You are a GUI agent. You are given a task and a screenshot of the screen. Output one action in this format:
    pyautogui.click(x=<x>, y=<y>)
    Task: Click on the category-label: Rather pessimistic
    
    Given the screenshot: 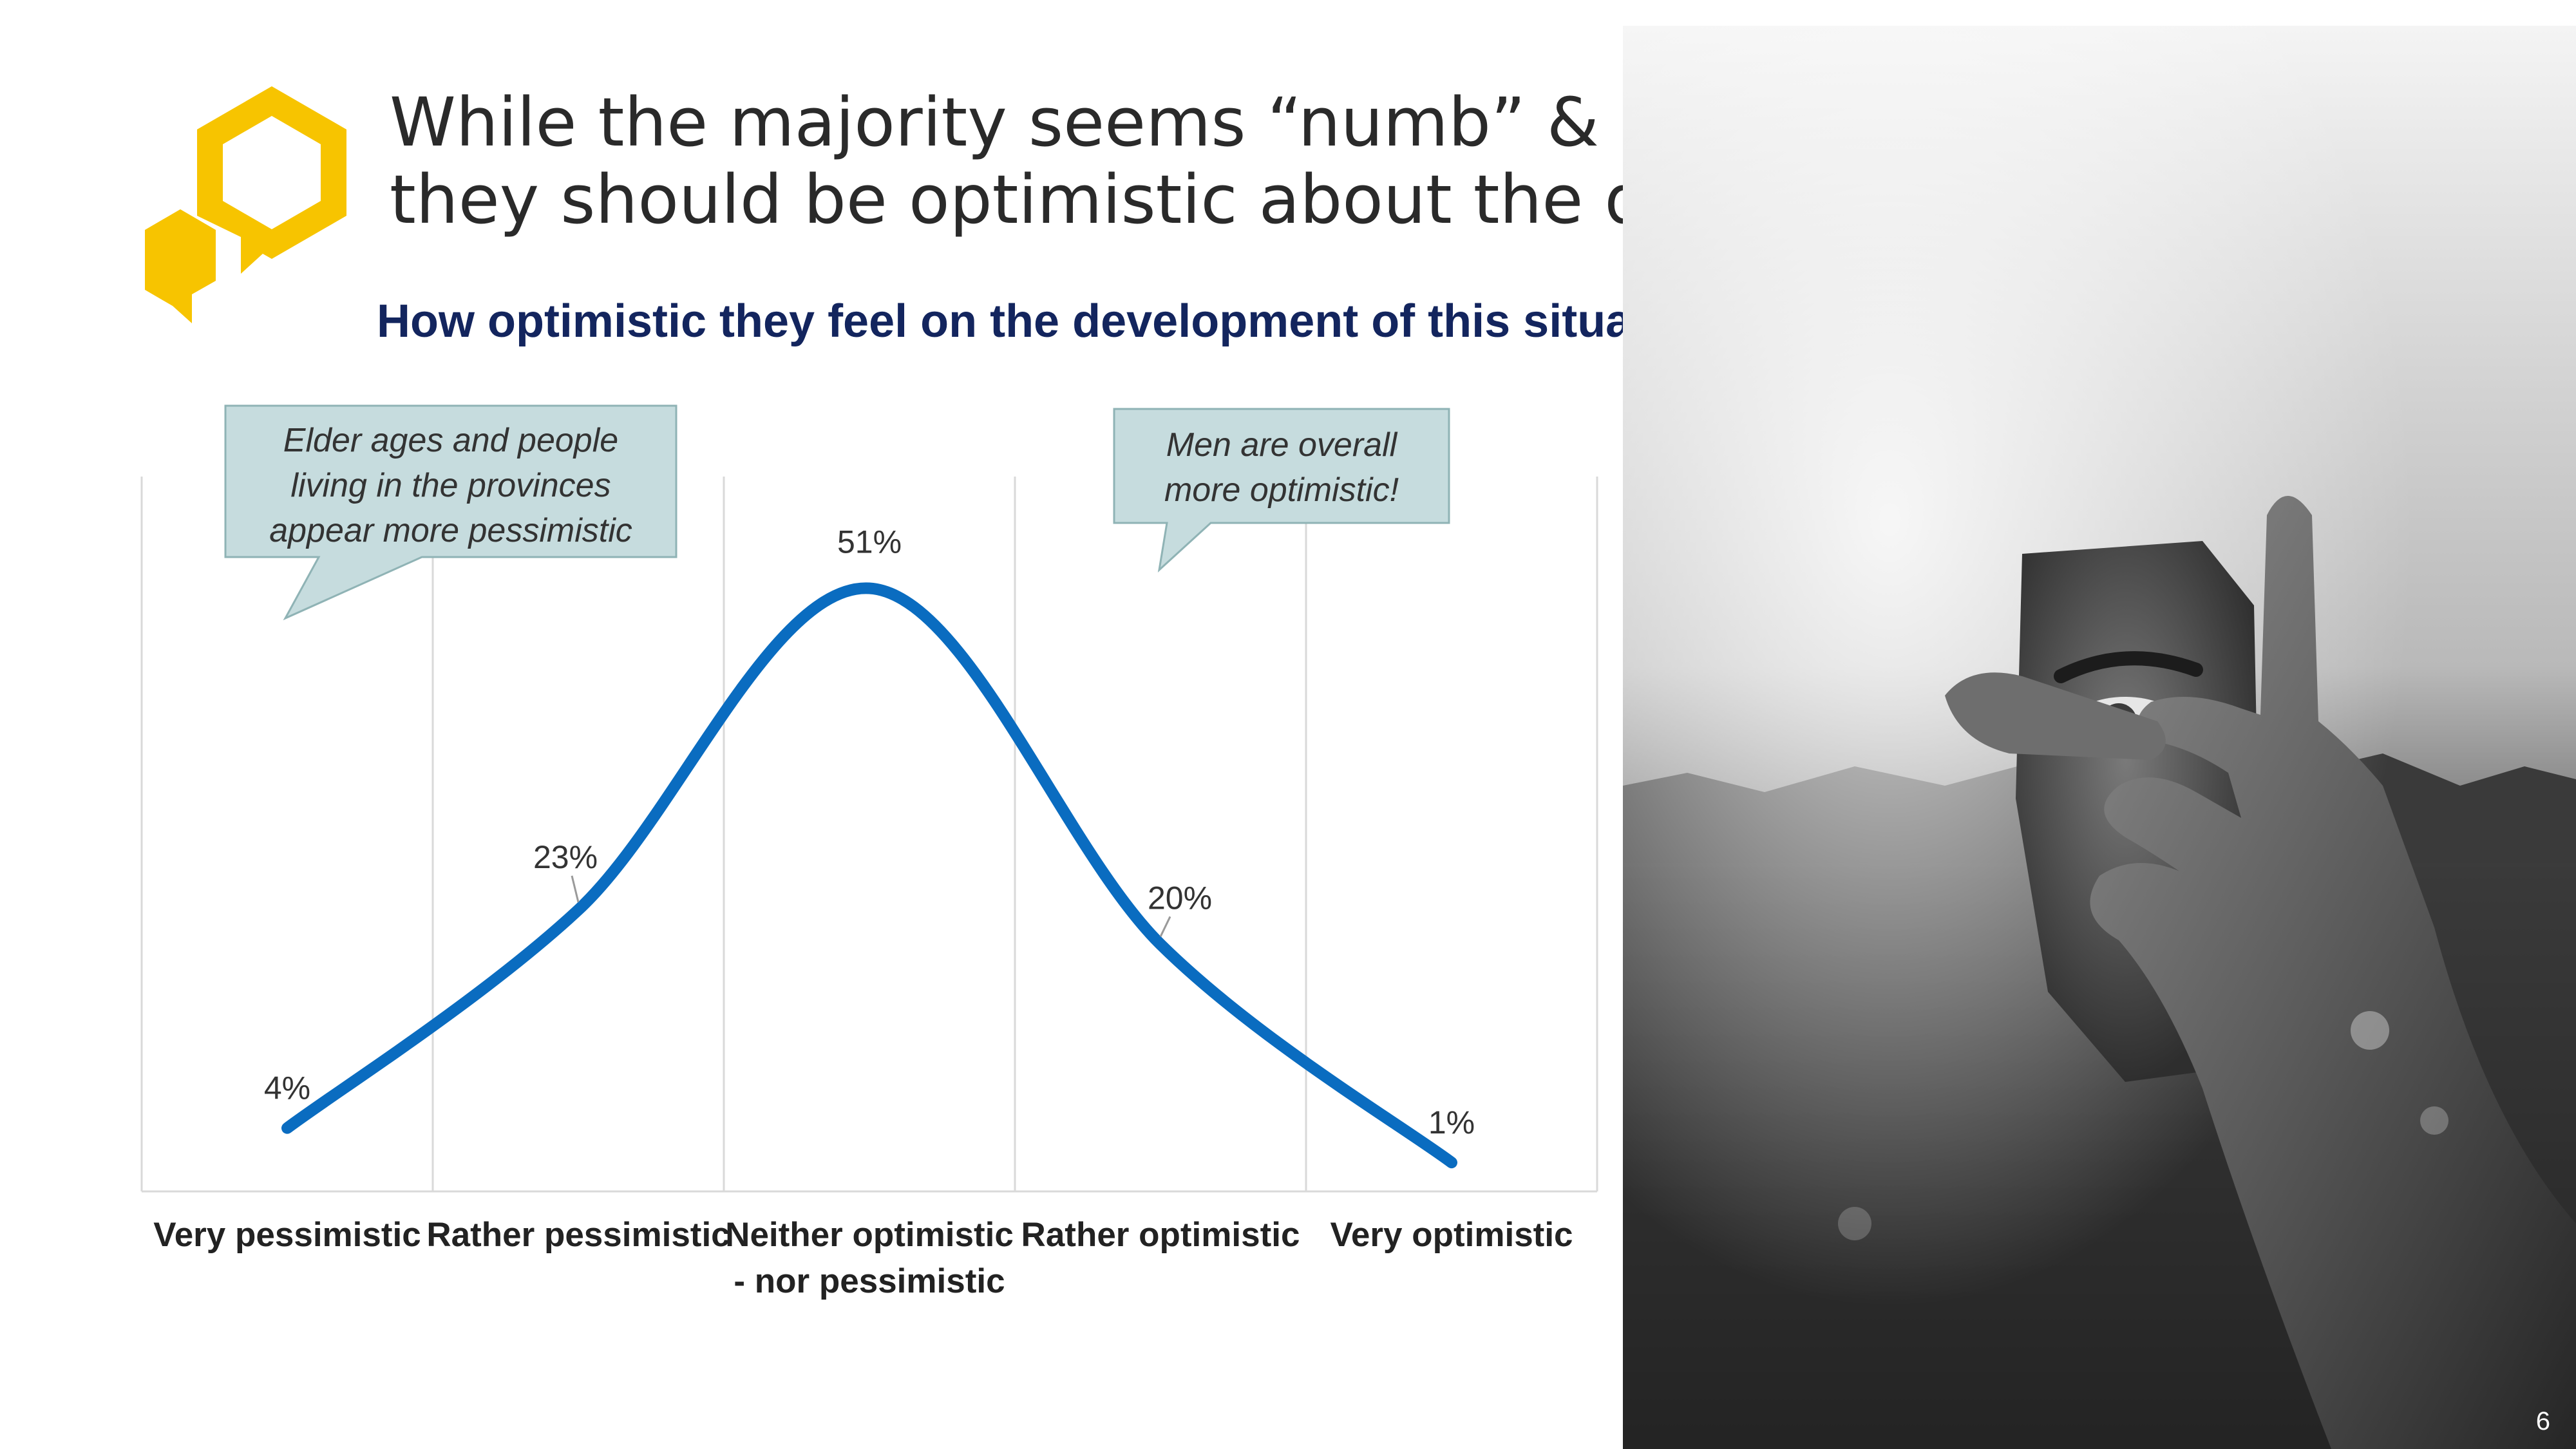 What is the action you would take?
    pyautogui.click(x=578, y=1235)
    